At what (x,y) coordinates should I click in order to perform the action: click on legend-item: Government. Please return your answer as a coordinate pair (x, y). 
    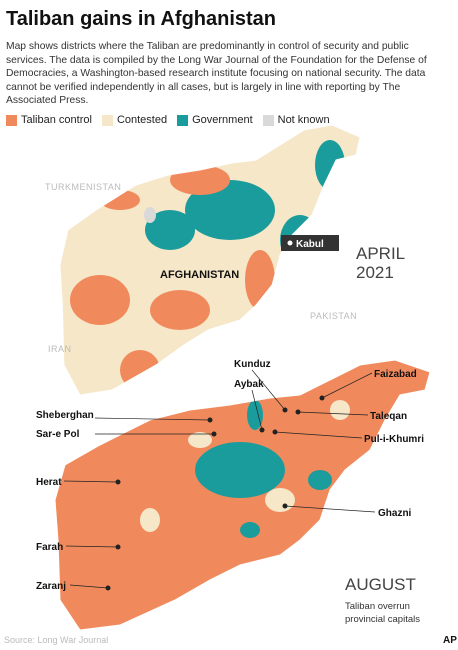
    Looking at the image, I should click on (215, 120).